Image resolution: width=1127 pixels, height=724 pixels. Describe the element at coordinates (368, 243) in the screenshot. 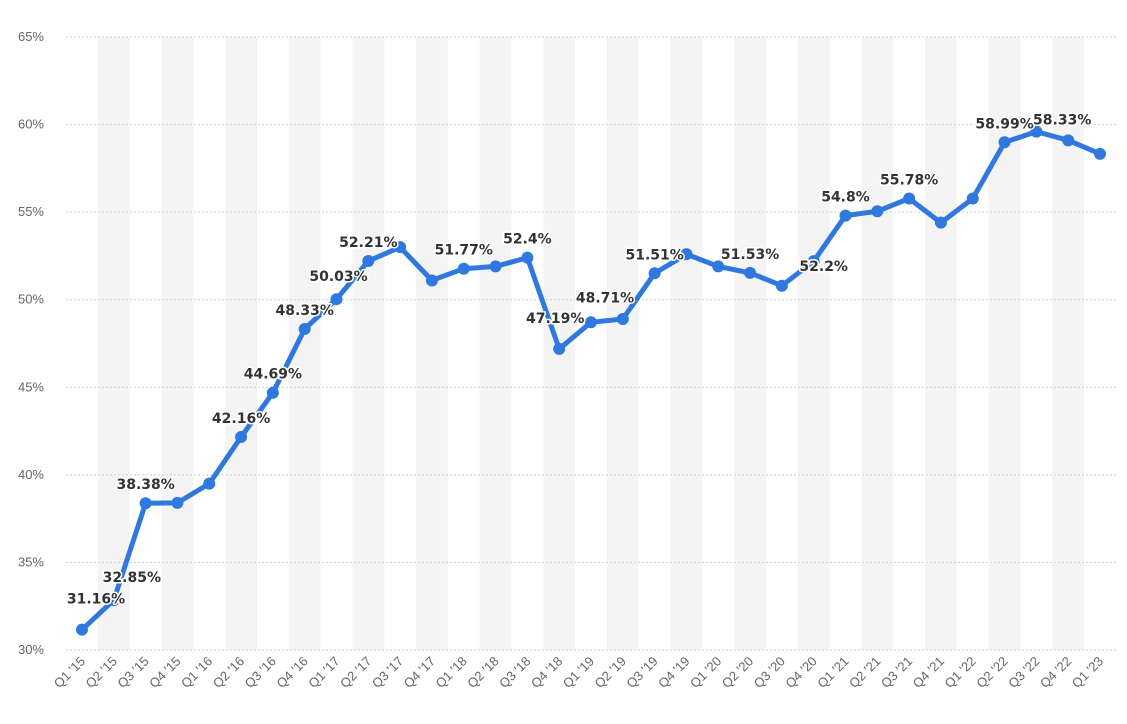

I see `data-label: 52.21%` at that location.